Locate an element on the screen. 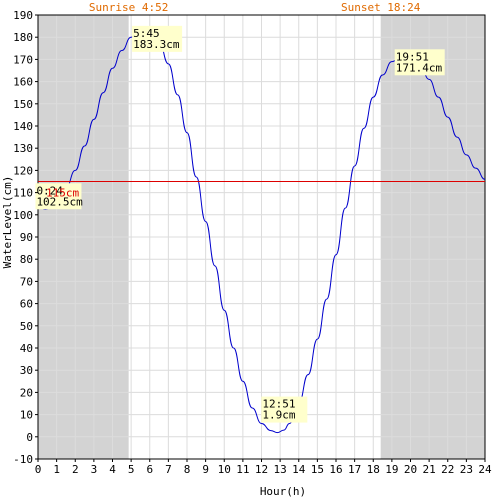 This screenshot has height=500, width=500. y-tick-label: 10 is located at coordinates (26, 415).